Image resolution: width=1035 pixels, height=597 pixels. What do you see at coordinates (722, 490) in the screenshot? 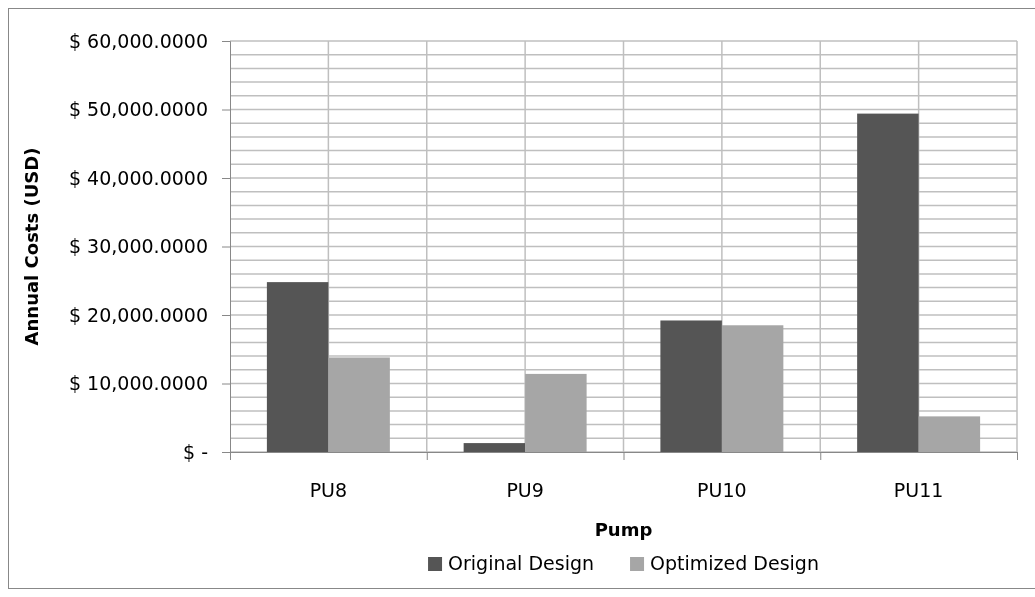
I see `x-tick-label: PU10` at bounding box center [722, 490].